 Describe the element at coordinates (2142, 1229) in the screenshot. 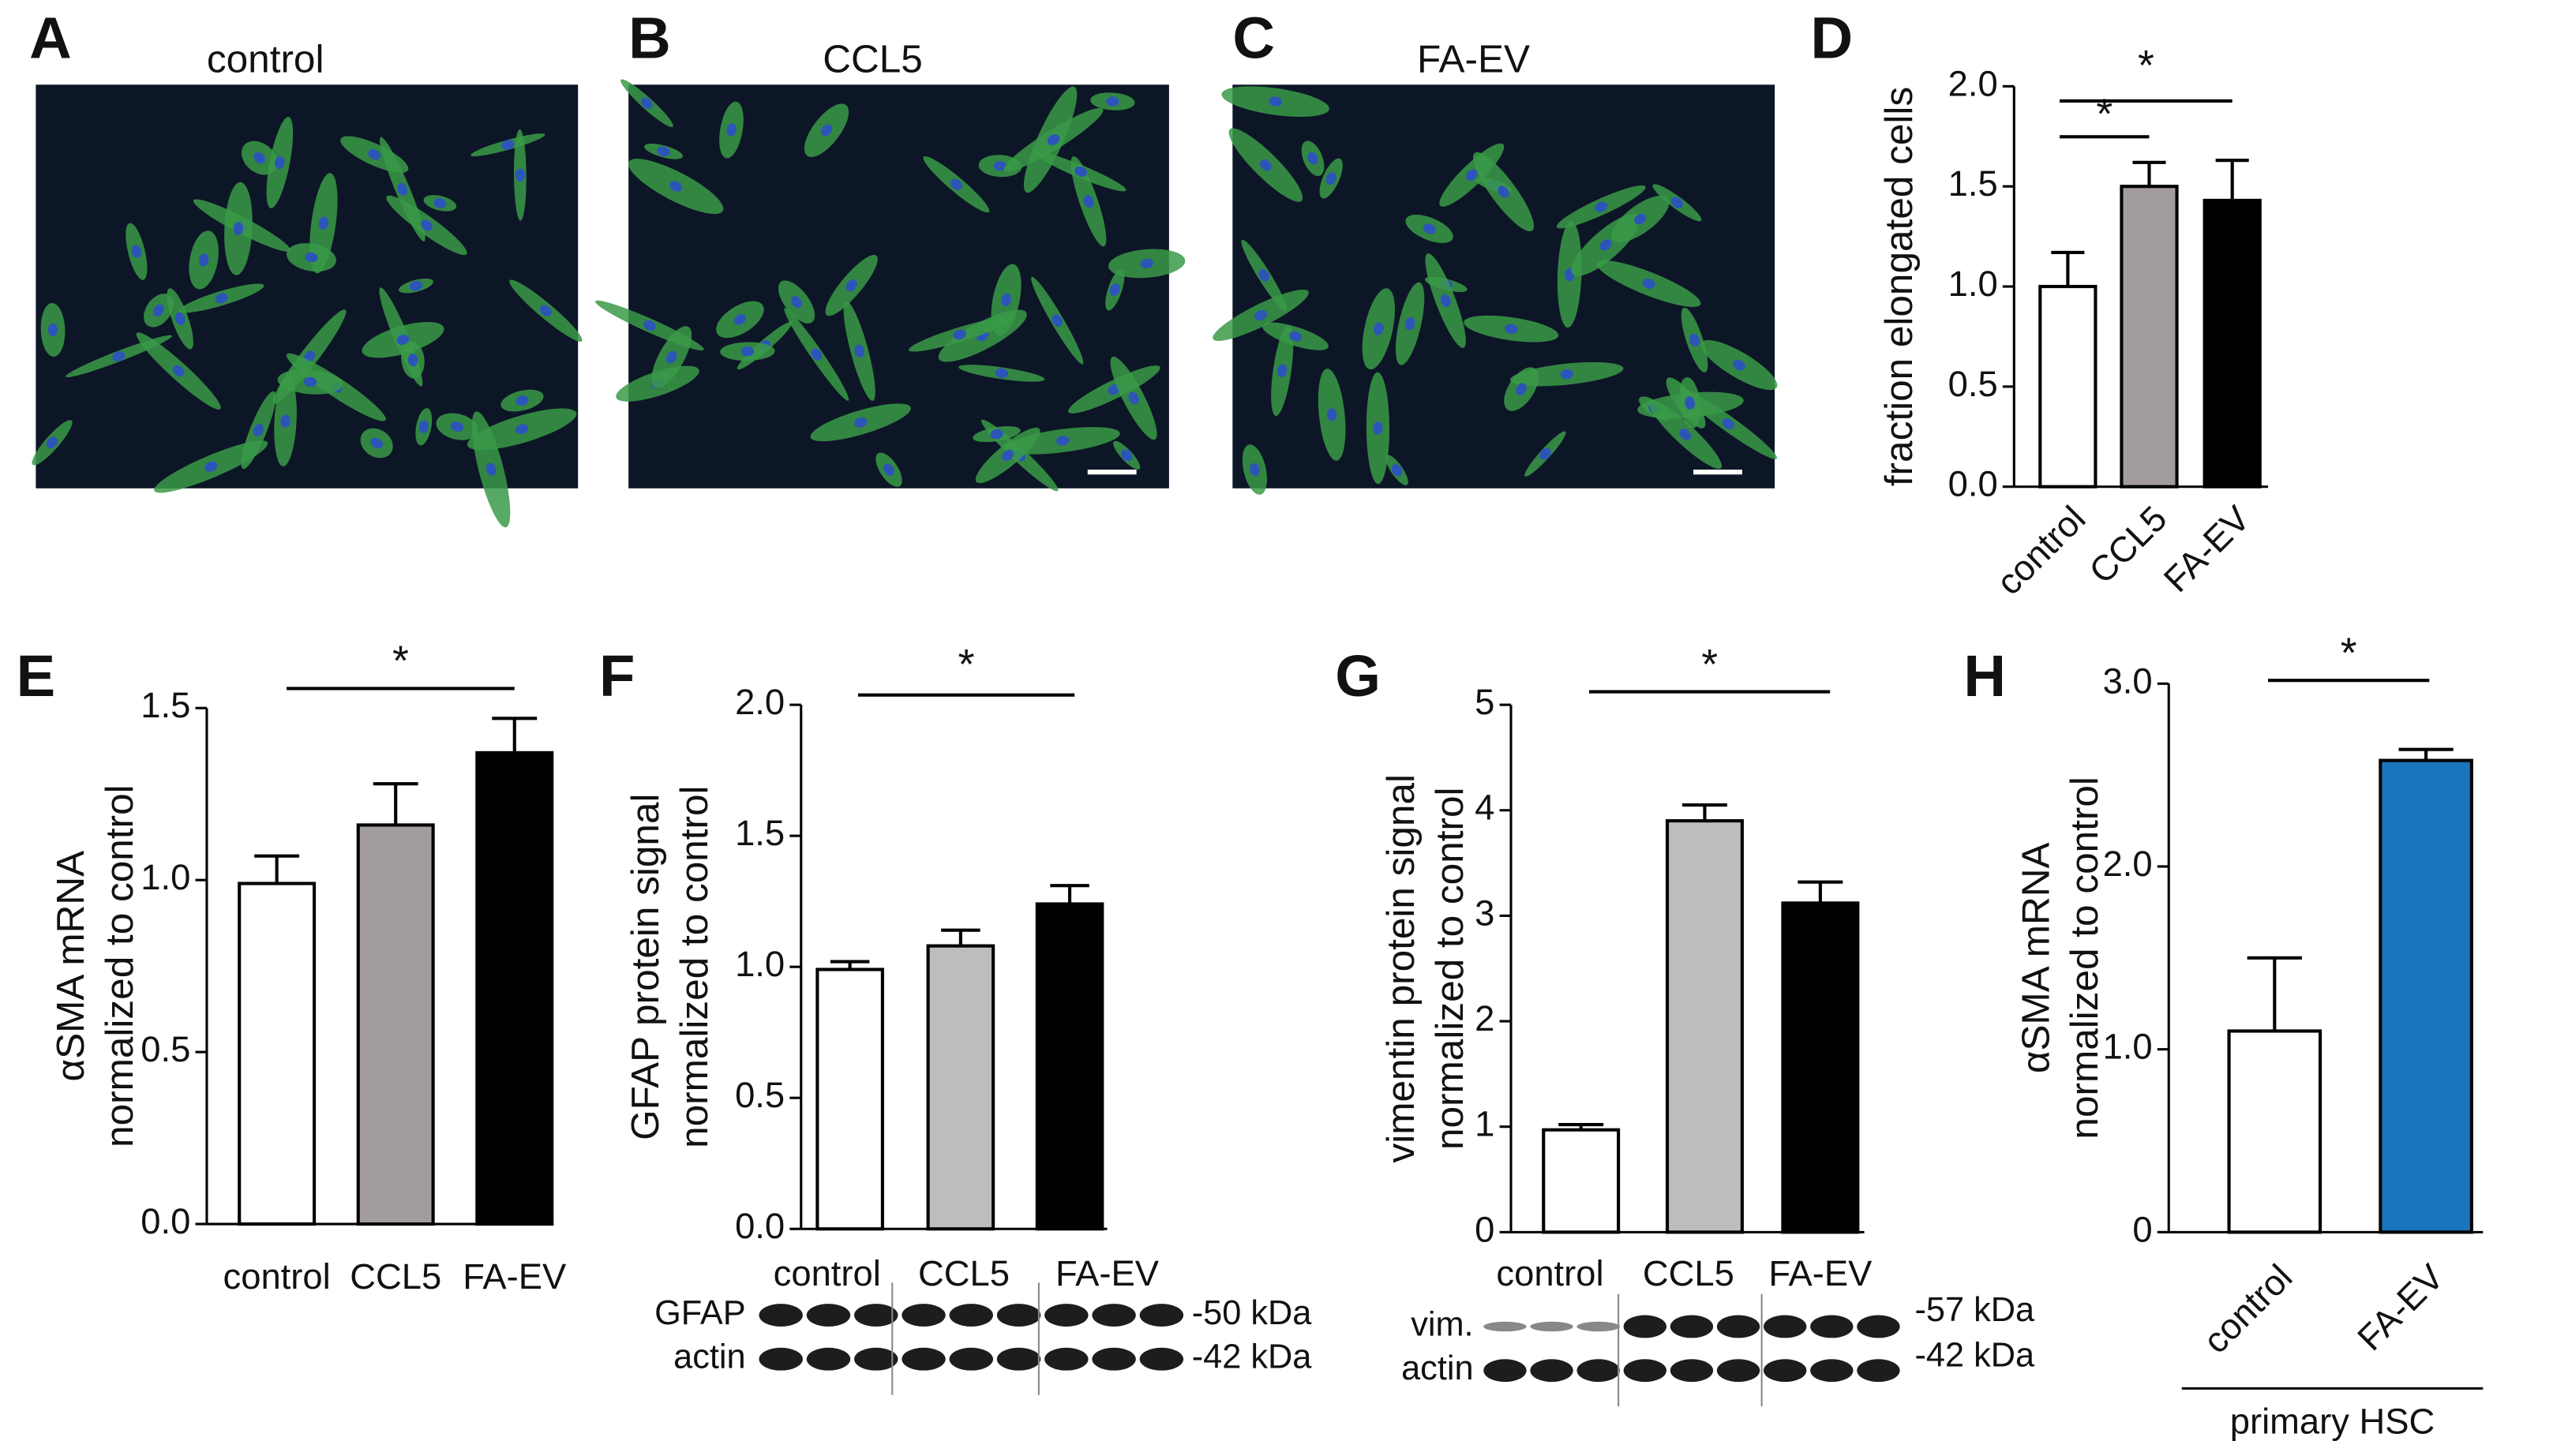

I see `y-tick-label: 0` at that location.